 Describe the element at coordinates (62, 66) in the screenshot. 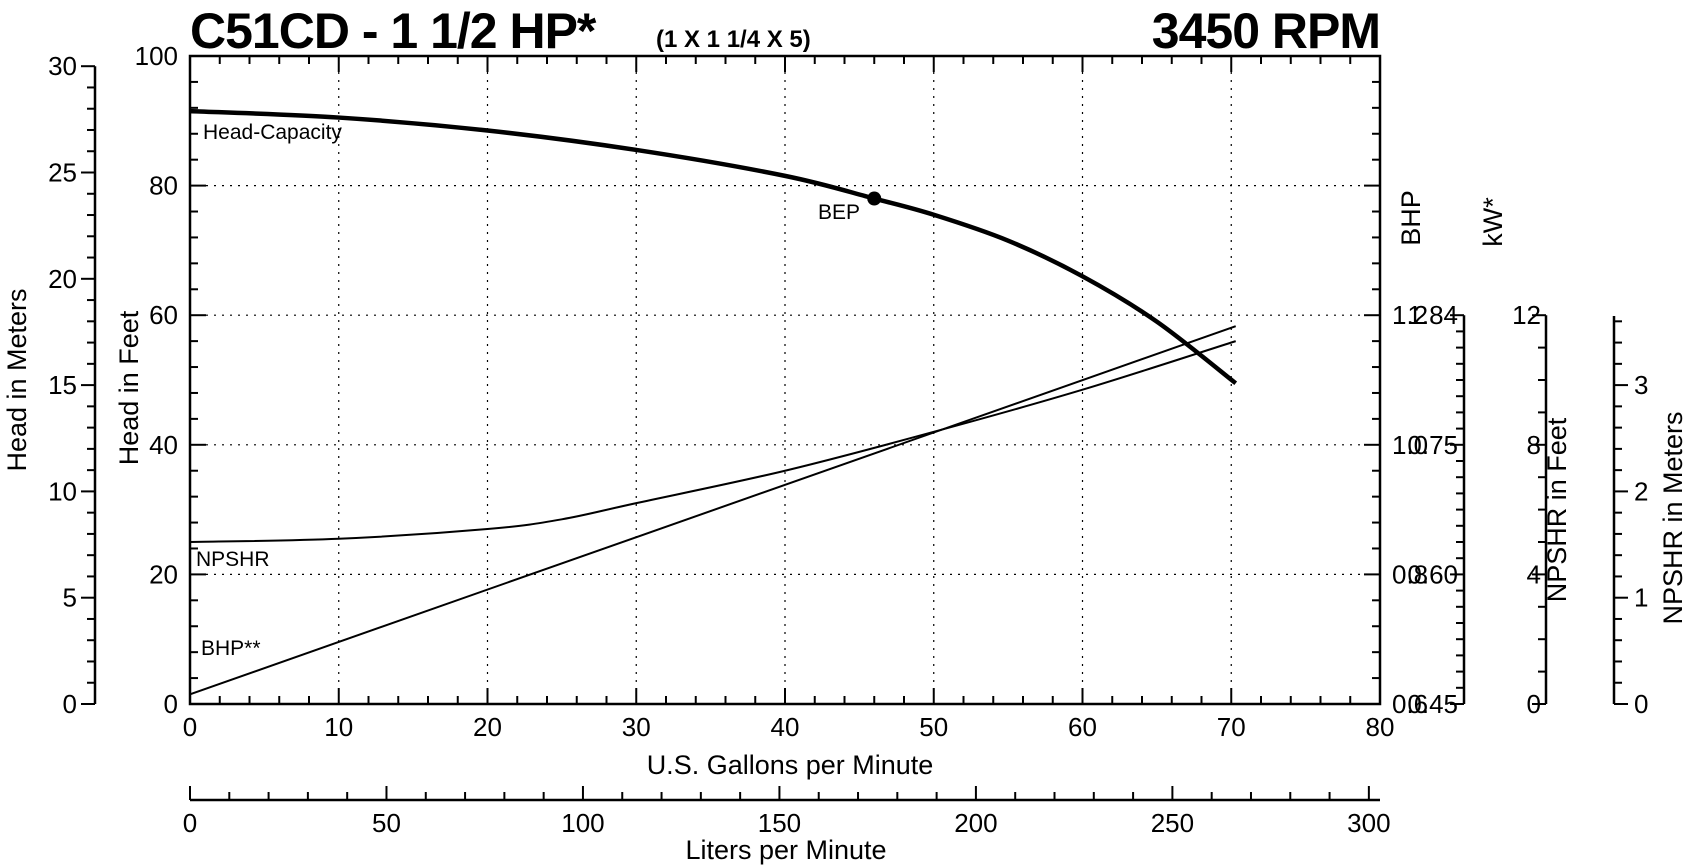

I see `meters-tick-label: 30` at that location.